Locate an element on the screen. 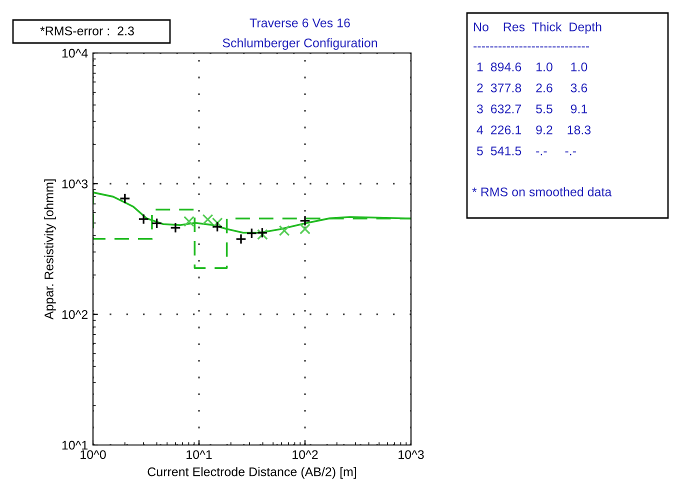 This screenshot has height=497, width=676. y-tick-label: 10^1 is located at coordinates (75, 445).